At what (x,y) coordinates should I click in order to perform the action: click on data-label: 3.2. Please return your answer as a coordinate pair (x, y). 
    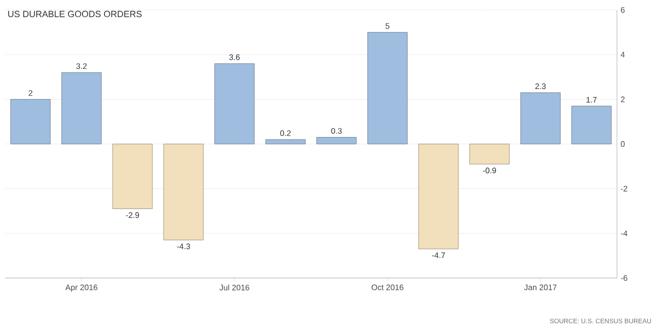
    Looking at the image, I should click on (81, 66).